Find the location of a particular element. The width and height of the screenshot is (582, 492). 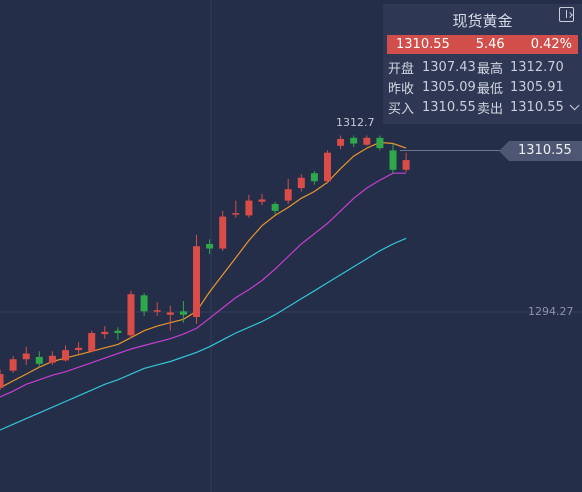

y-axis-tick-label: 1294.27 is located at coordinates (551, 311).